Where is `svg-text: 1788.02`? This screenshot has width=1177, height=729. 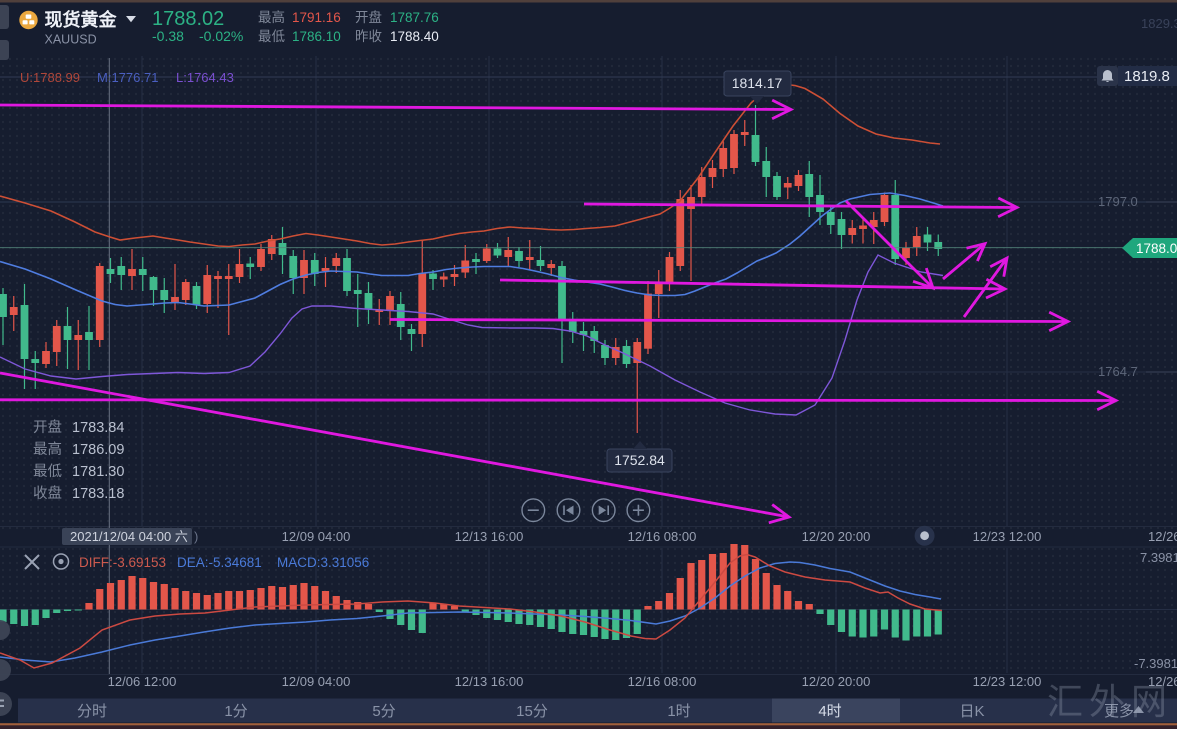
svg-text: 1788.02 is located at coordinates (188, 19).